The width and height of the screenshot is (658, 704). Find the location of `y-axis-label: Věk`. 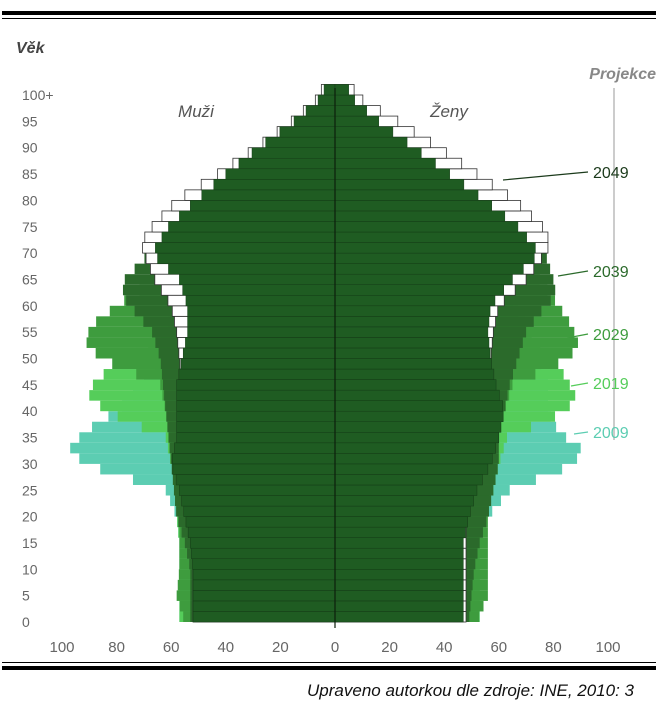

y-axis-label: Věk is located at coordinates (31, 48).